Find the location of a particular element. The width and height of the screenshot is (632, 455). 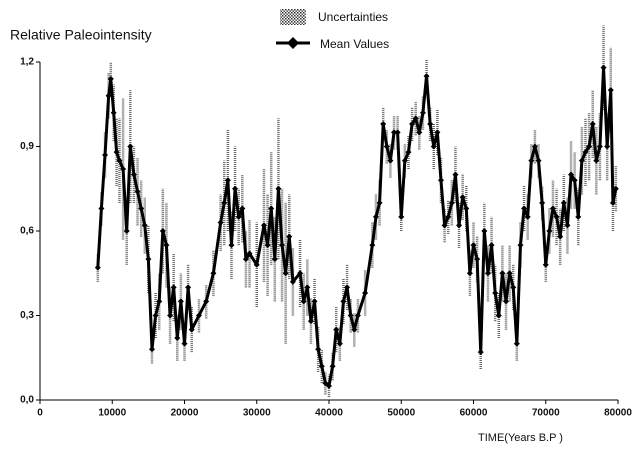

x-tick-label: 30000 is located at coordinates (257, 413).